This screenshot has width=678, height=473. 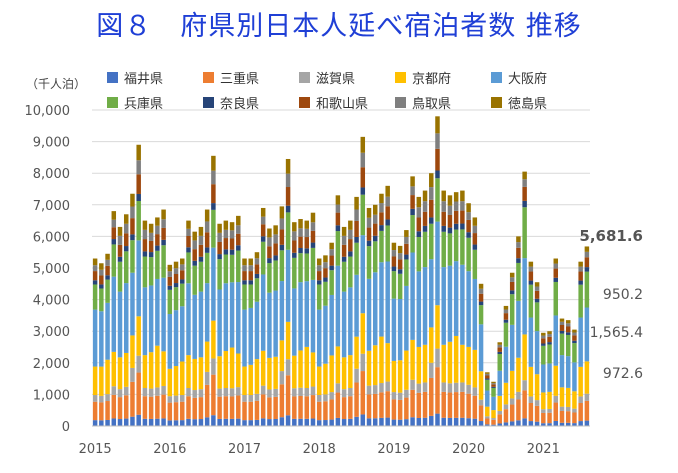 I want to click on legend-label: 三重県, so click(x=240, y=79).